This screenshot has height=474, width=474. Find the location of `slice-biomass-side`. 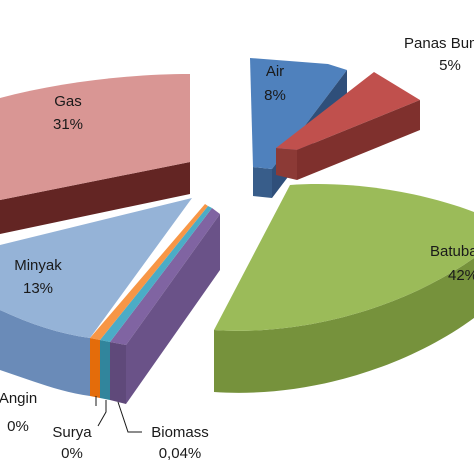

slice-biomass-side is located at coordinates (118, 373).